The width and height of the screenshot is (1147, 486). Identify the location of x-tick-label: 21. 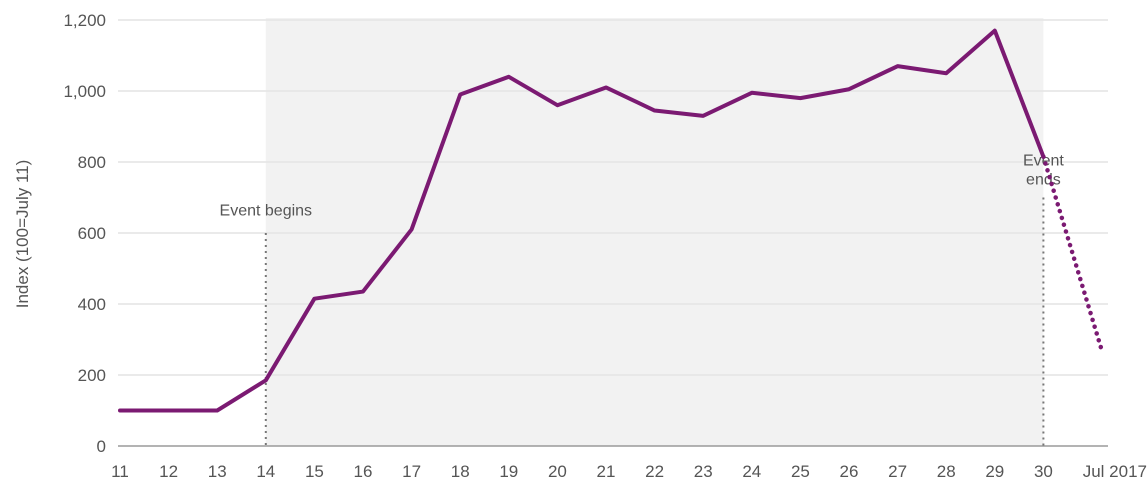
(606, 471).